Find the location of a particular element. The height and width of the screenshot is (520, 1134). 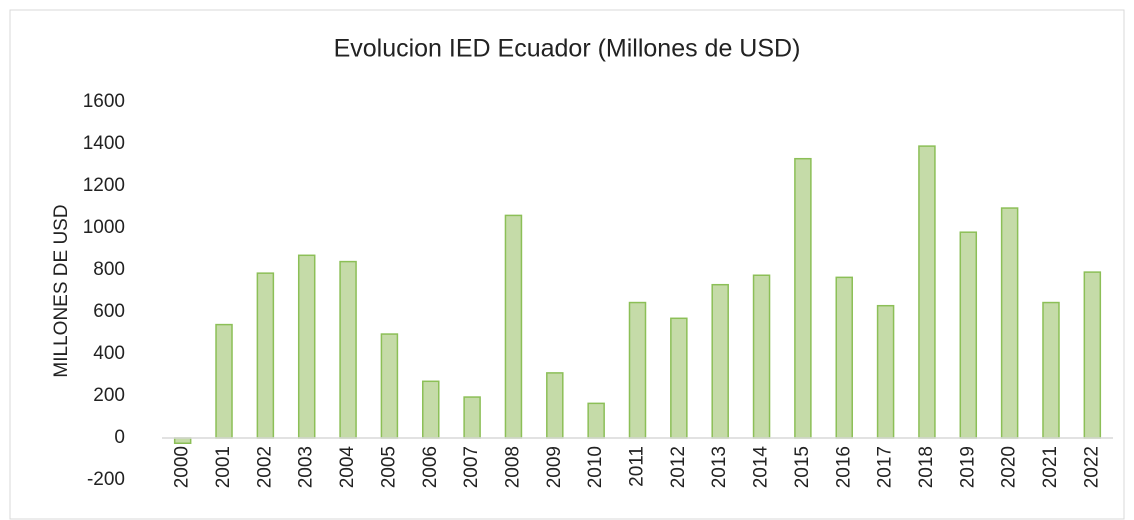

y-tick-label: 1400 is located at coordinates (104, 143).